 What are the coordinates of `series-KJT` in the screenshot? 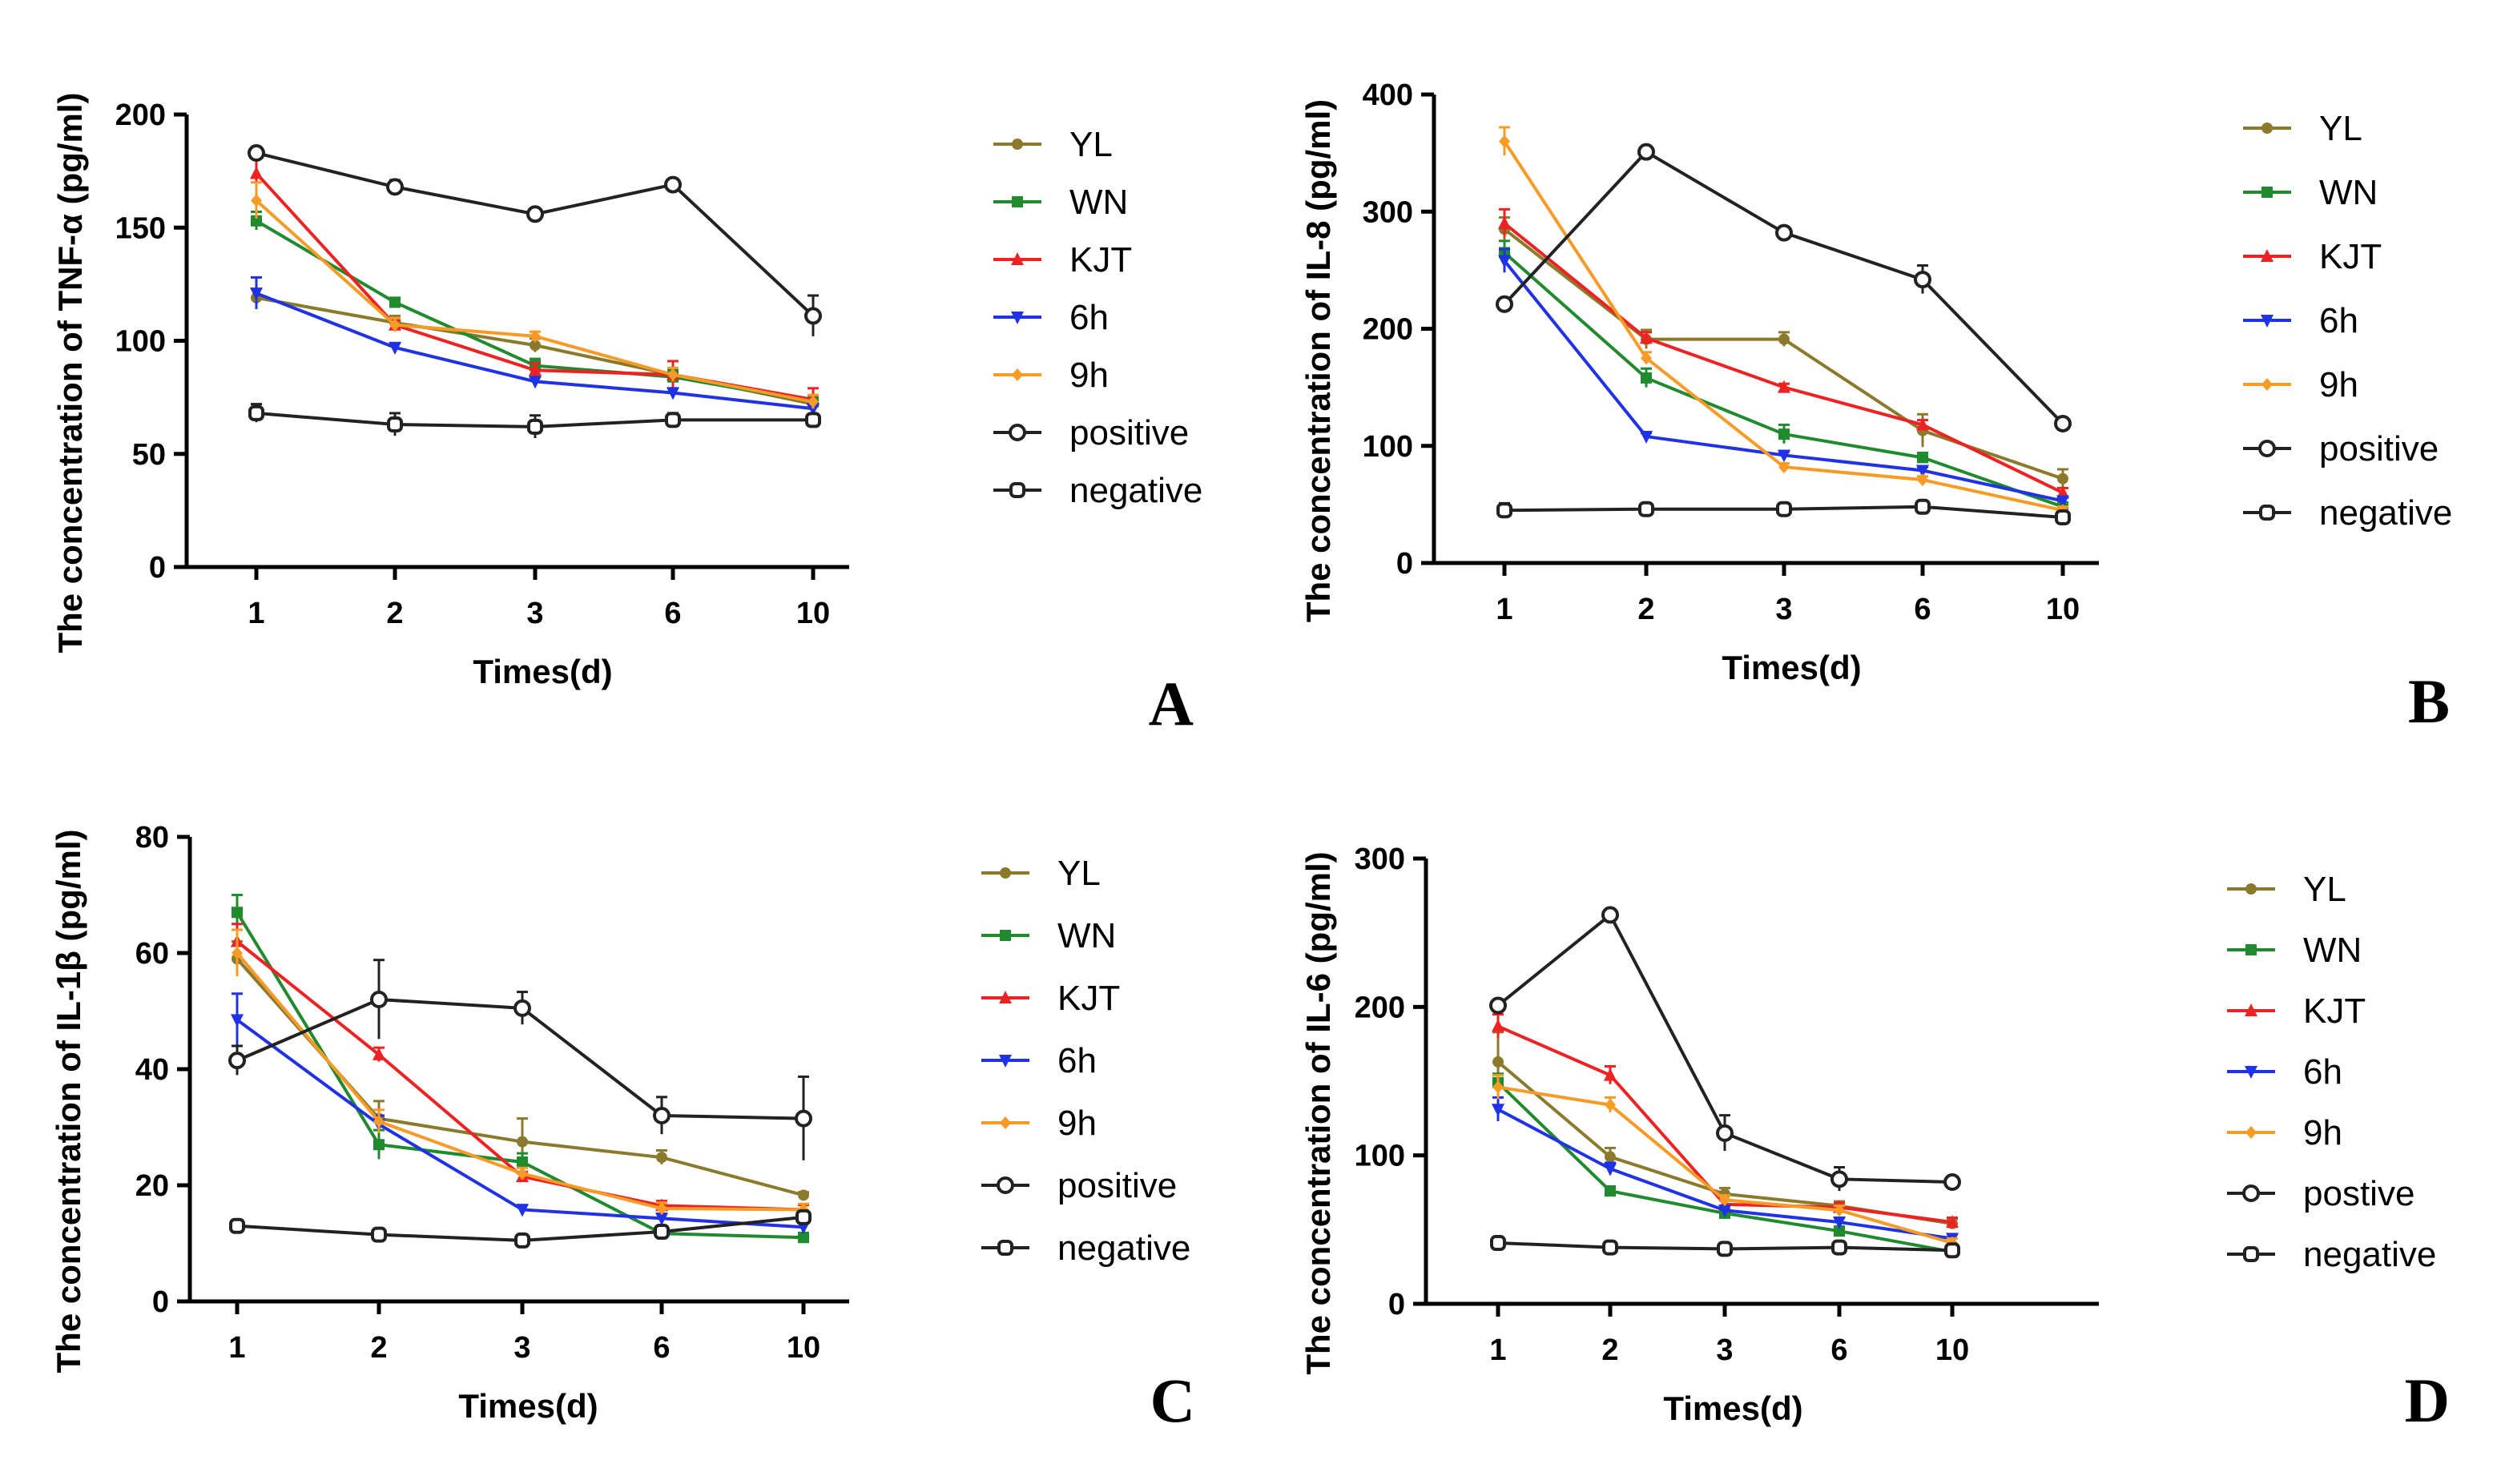 It's located at (535, 284).